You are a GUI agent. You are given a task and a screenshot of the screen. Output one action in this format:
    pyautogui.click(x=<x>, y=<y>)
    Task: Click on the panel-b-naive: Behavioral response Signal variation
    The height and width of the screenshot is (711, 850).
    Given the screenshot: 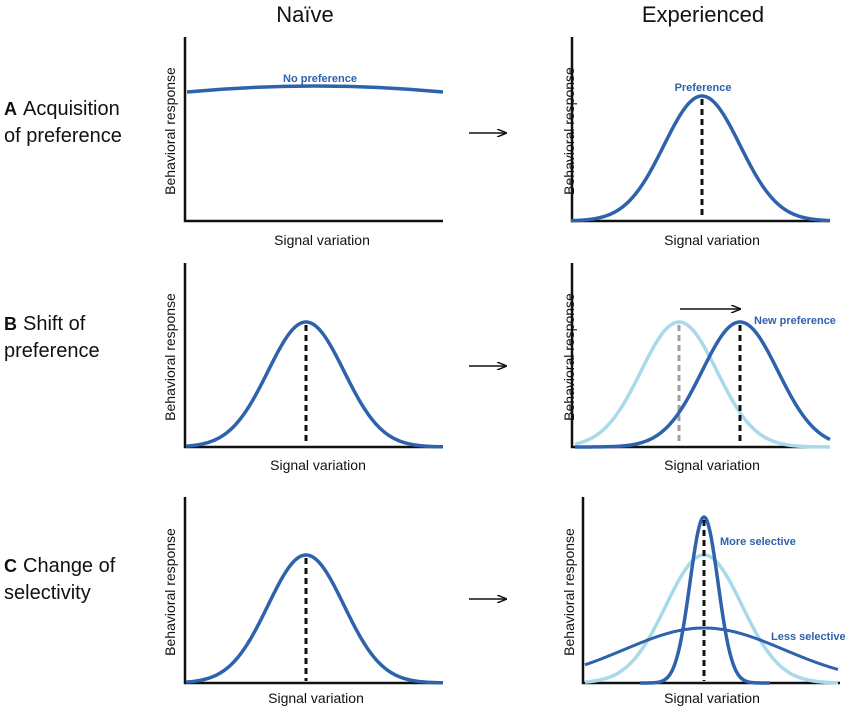 What is the action you would take?
    pyautogui.click(x=303, y=368)
    